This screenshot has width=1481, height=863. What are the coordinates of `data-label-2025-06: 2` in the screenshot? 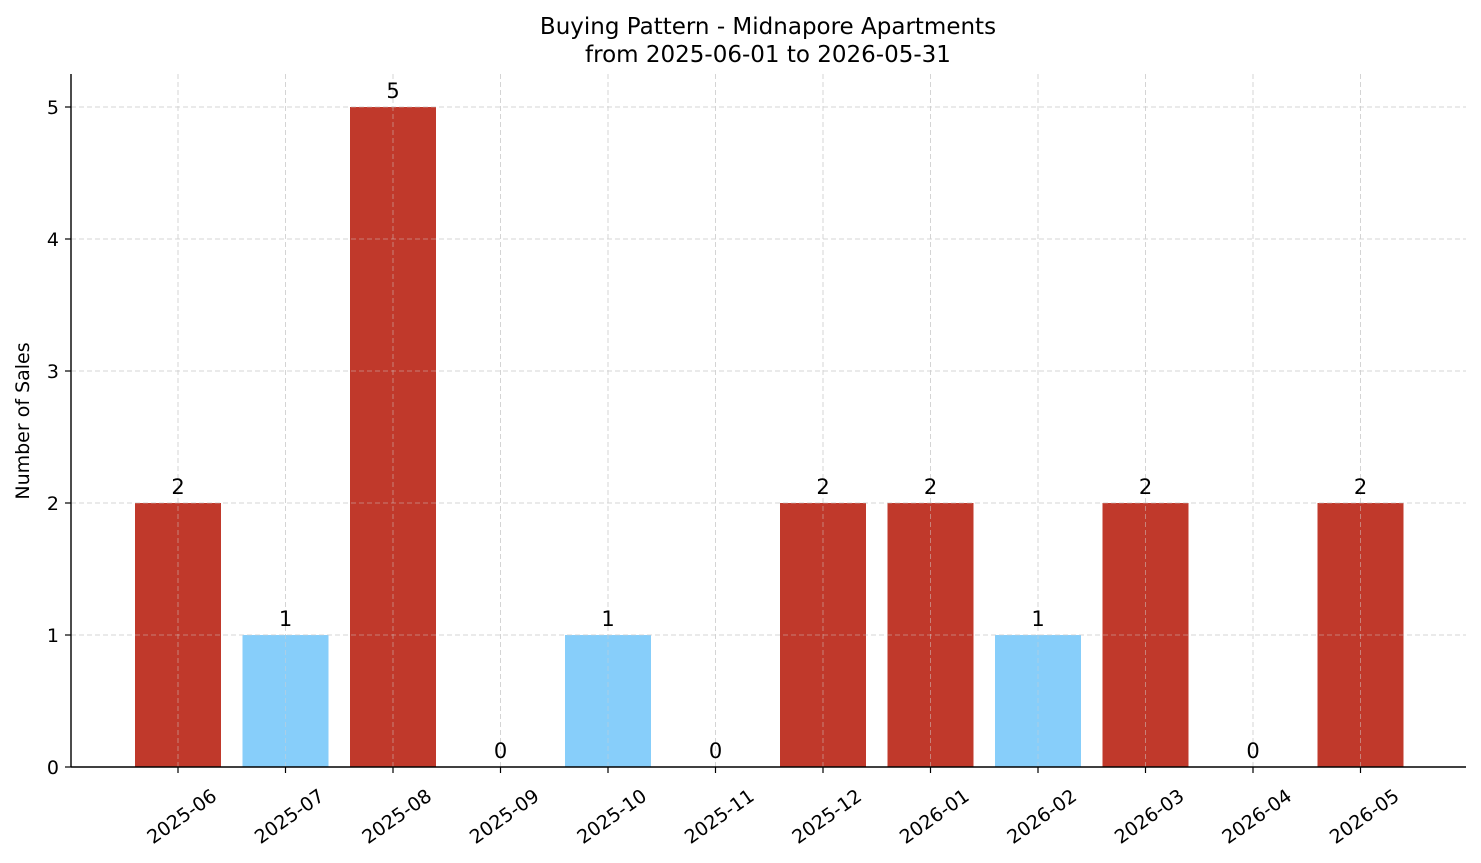 It's located at (177, 487).